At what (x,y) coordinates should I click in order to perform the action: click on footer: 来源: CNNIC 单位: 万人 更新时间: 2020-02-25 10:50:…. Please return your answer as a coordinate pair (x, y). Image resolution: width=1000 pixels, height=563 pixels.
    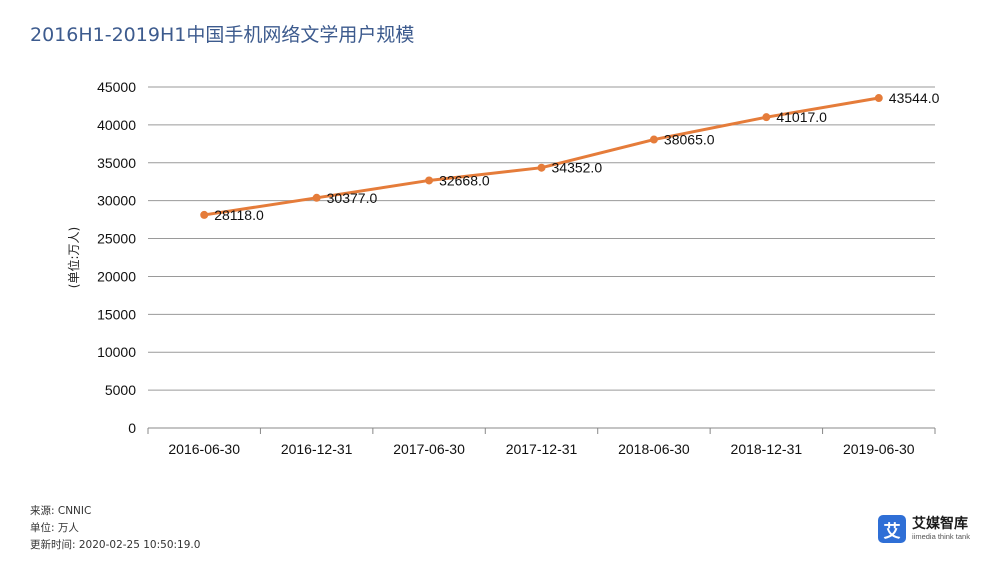
    Looking at the image, I should click on (115, 528).